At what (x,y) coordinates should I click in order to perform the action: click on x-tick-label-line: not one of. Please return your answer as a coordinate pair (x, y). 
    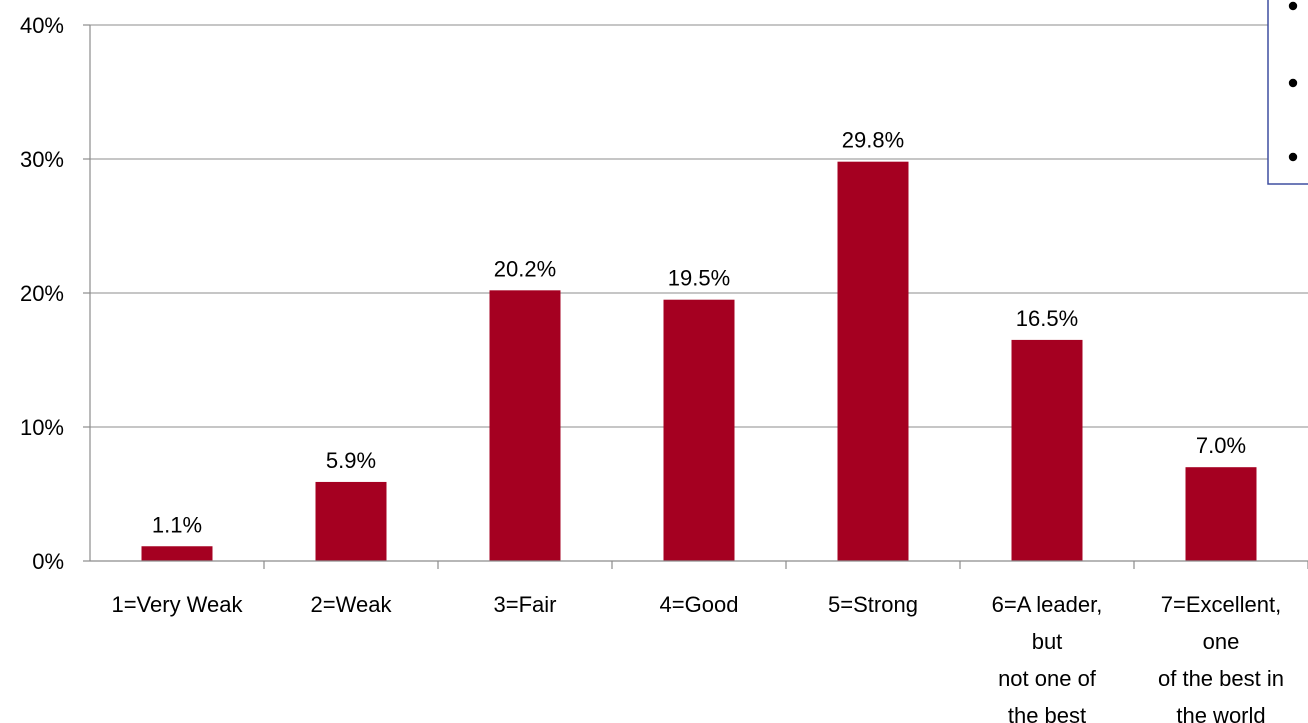
    Looking at the image, I should click on (1047, 678).